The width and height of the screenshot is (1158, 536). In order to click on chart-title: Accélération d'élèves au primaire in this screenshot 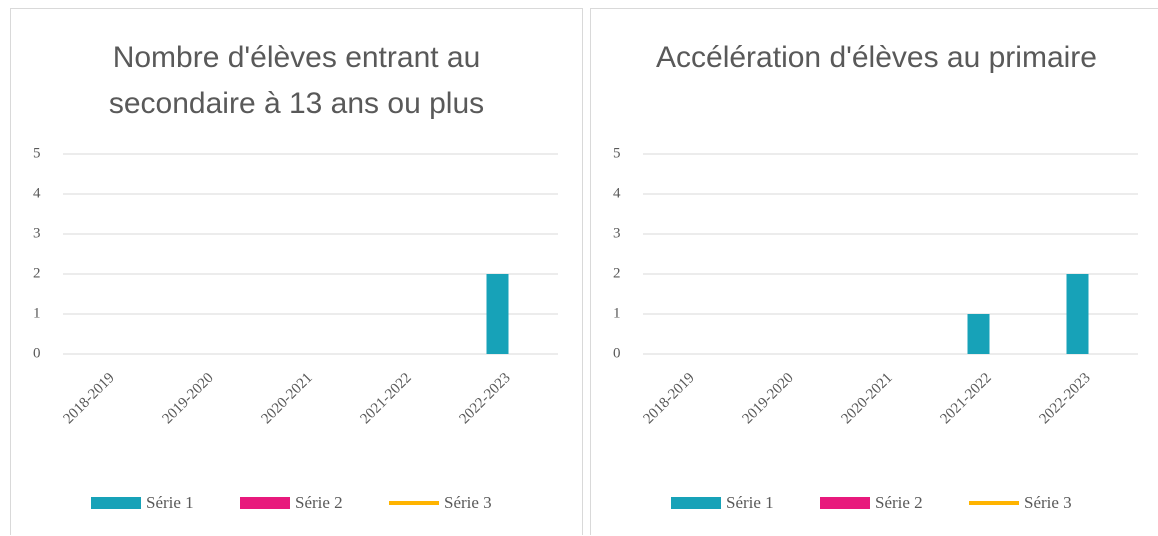, I will do `click(876, 57)`.